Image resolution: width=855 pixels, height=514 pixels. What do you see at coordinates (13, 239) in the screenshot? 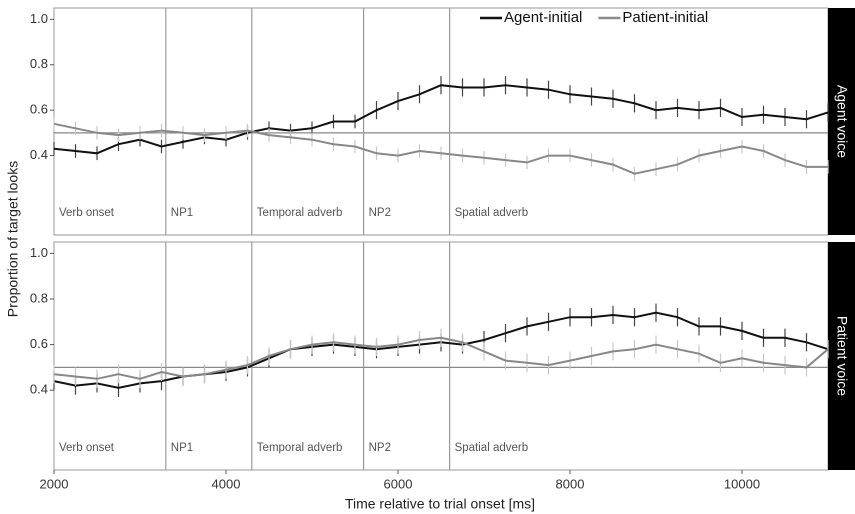
I see `y-axis-label: Proportion of target looks` at bounding box center [13, 239].